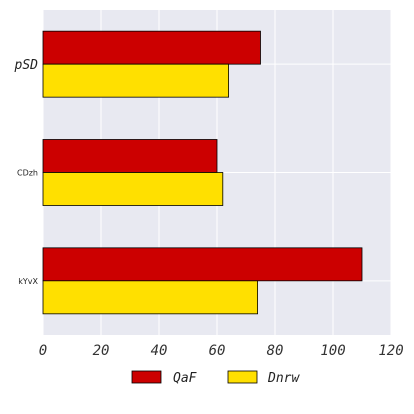 This screenshot has height=414, width=414. Describe the element at coordinates (185, 378) in the screenshot. I see `legend-label-qaf: QaF` at that location.